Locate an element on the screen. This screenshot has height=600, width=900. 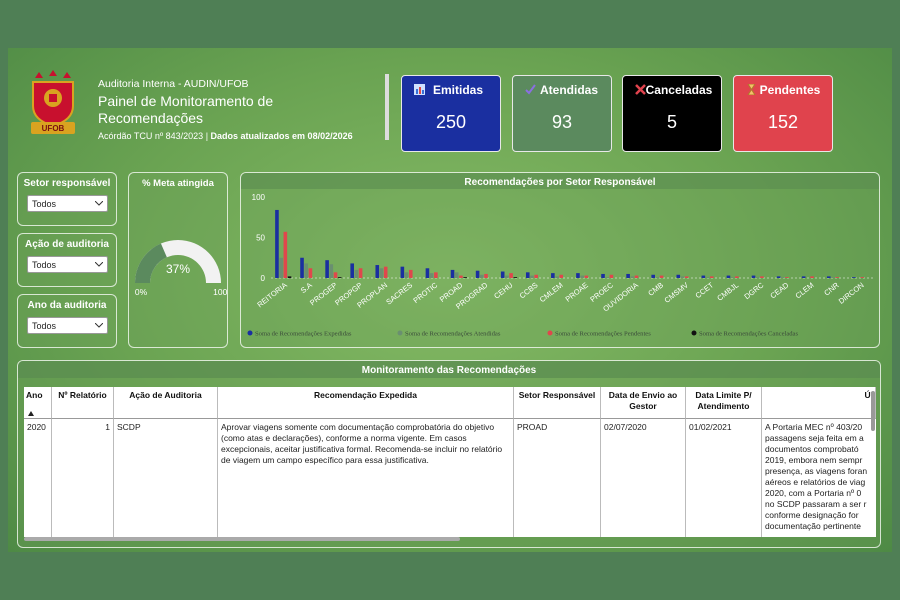
column-header: Data de Envio ao Gestor is located at coordinates (643, 403).